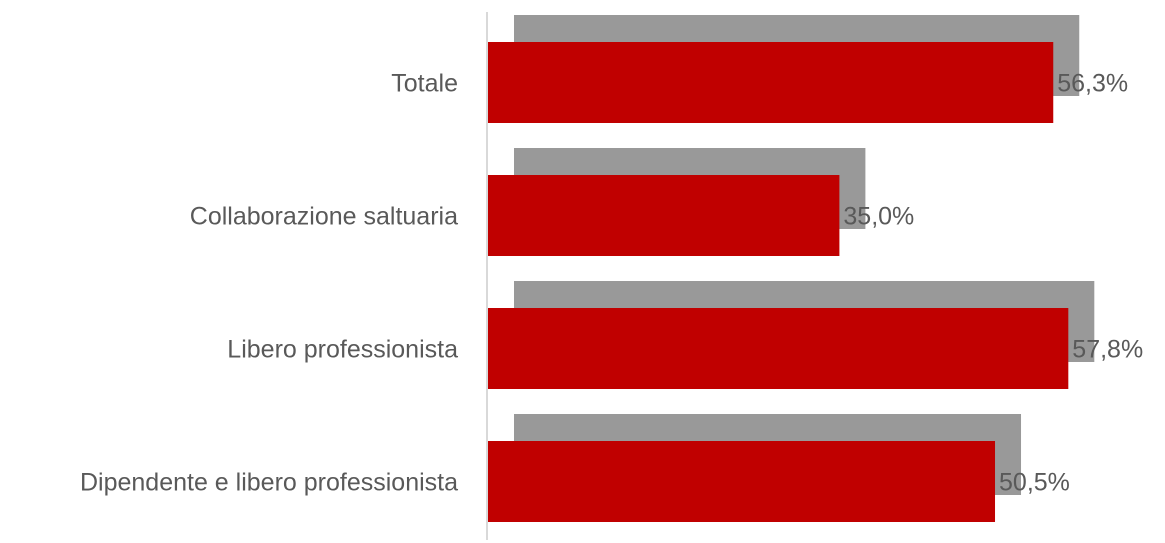 The width and height of the screenshot is (1165, 543). What do you see at coordinates (1107, 350) in the screenshot?
I see `data-label: 57,8%` at bounding box center [1107, 350].